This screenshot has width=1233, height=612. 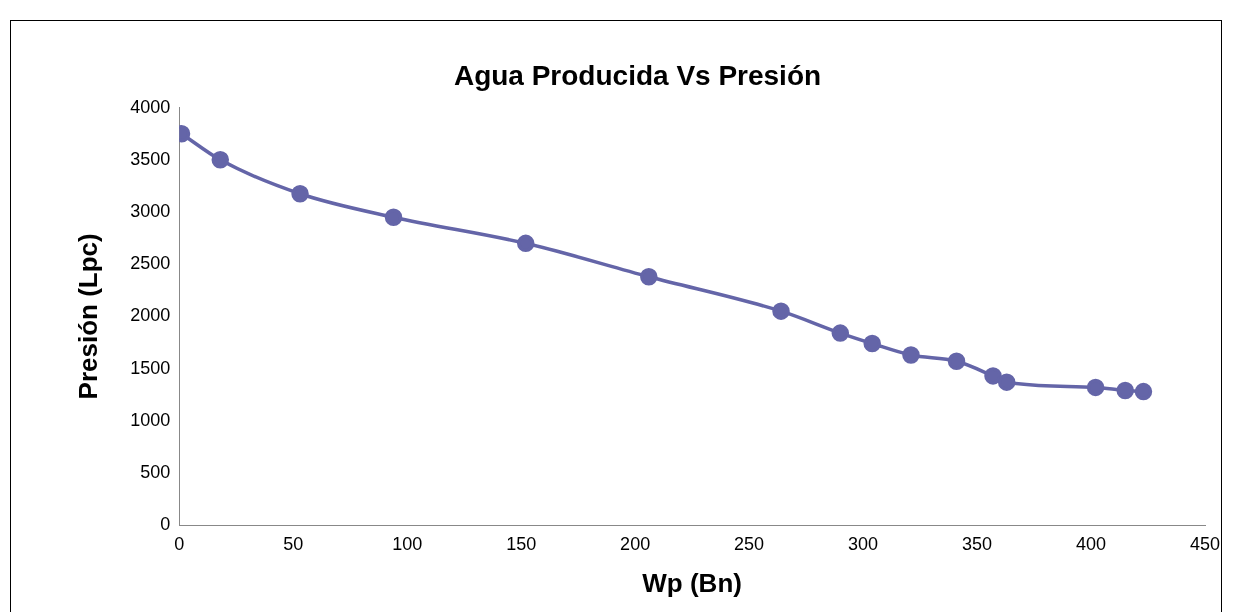 I want to click on y-axis-title: Presión (Lpc), so click(x=87, y=316).